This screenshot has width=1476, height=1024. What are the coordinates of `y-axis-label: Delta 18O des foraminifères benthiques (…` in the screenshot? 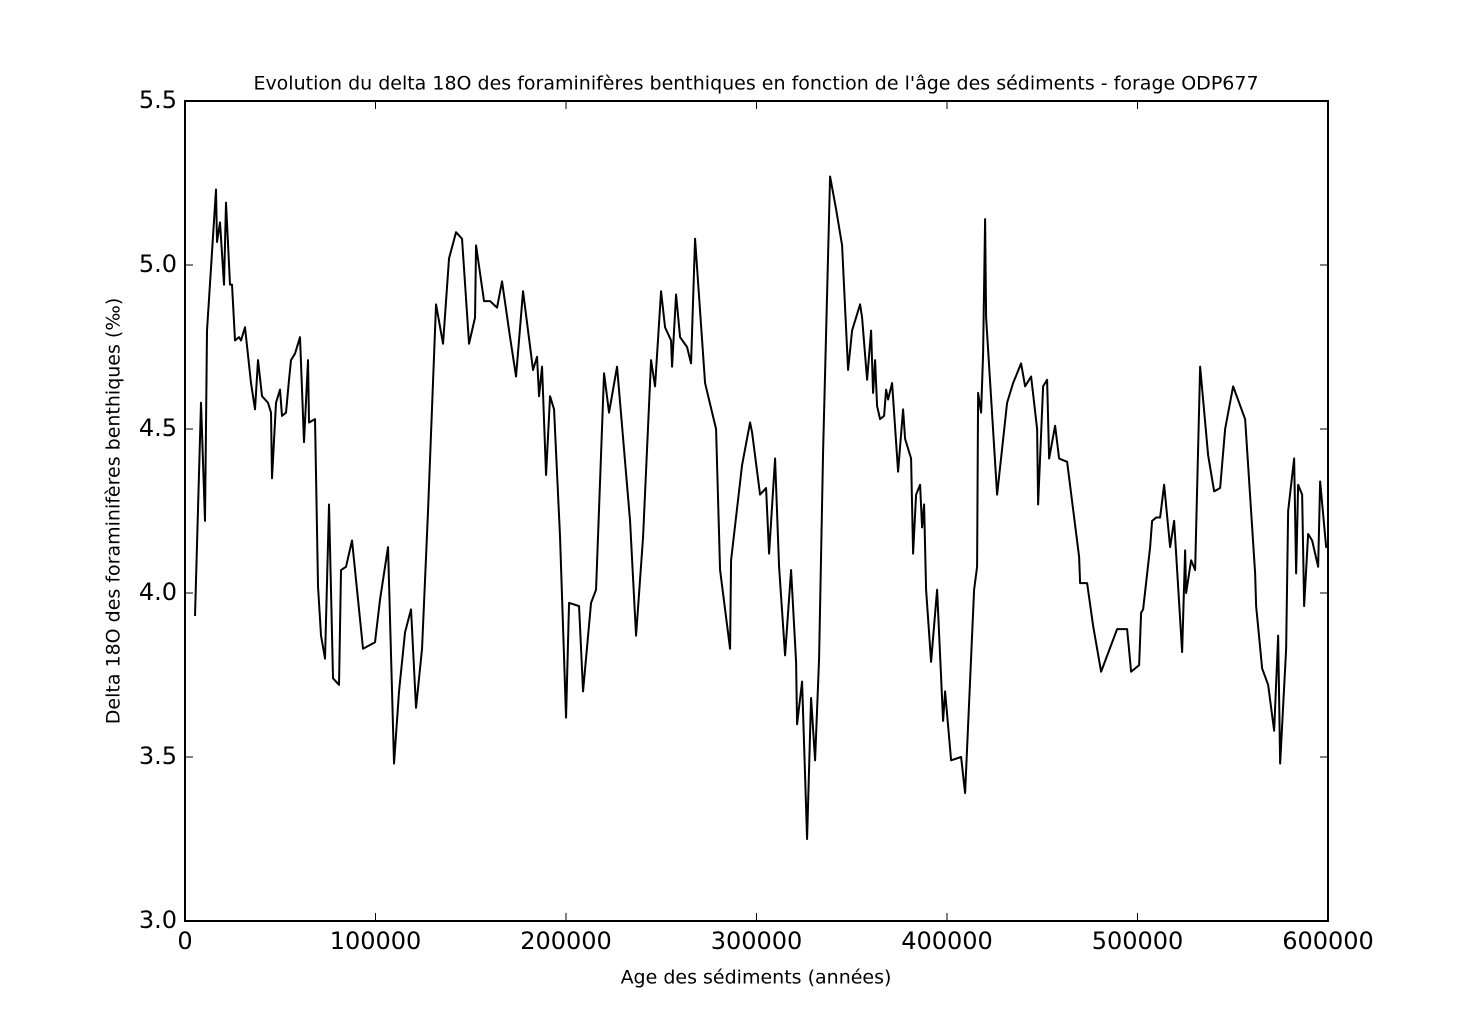 It's located at (114, 511).